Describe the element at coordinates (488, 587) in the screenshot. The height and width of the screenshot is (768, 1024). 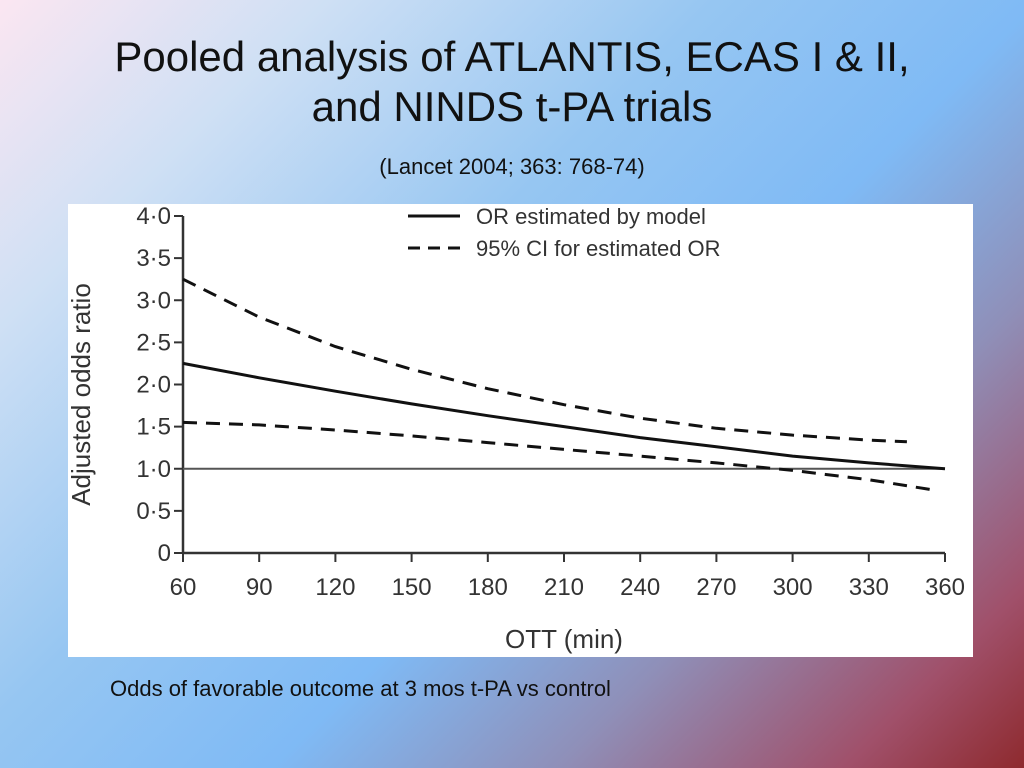
I see `x-tick-label: 180` at that location.